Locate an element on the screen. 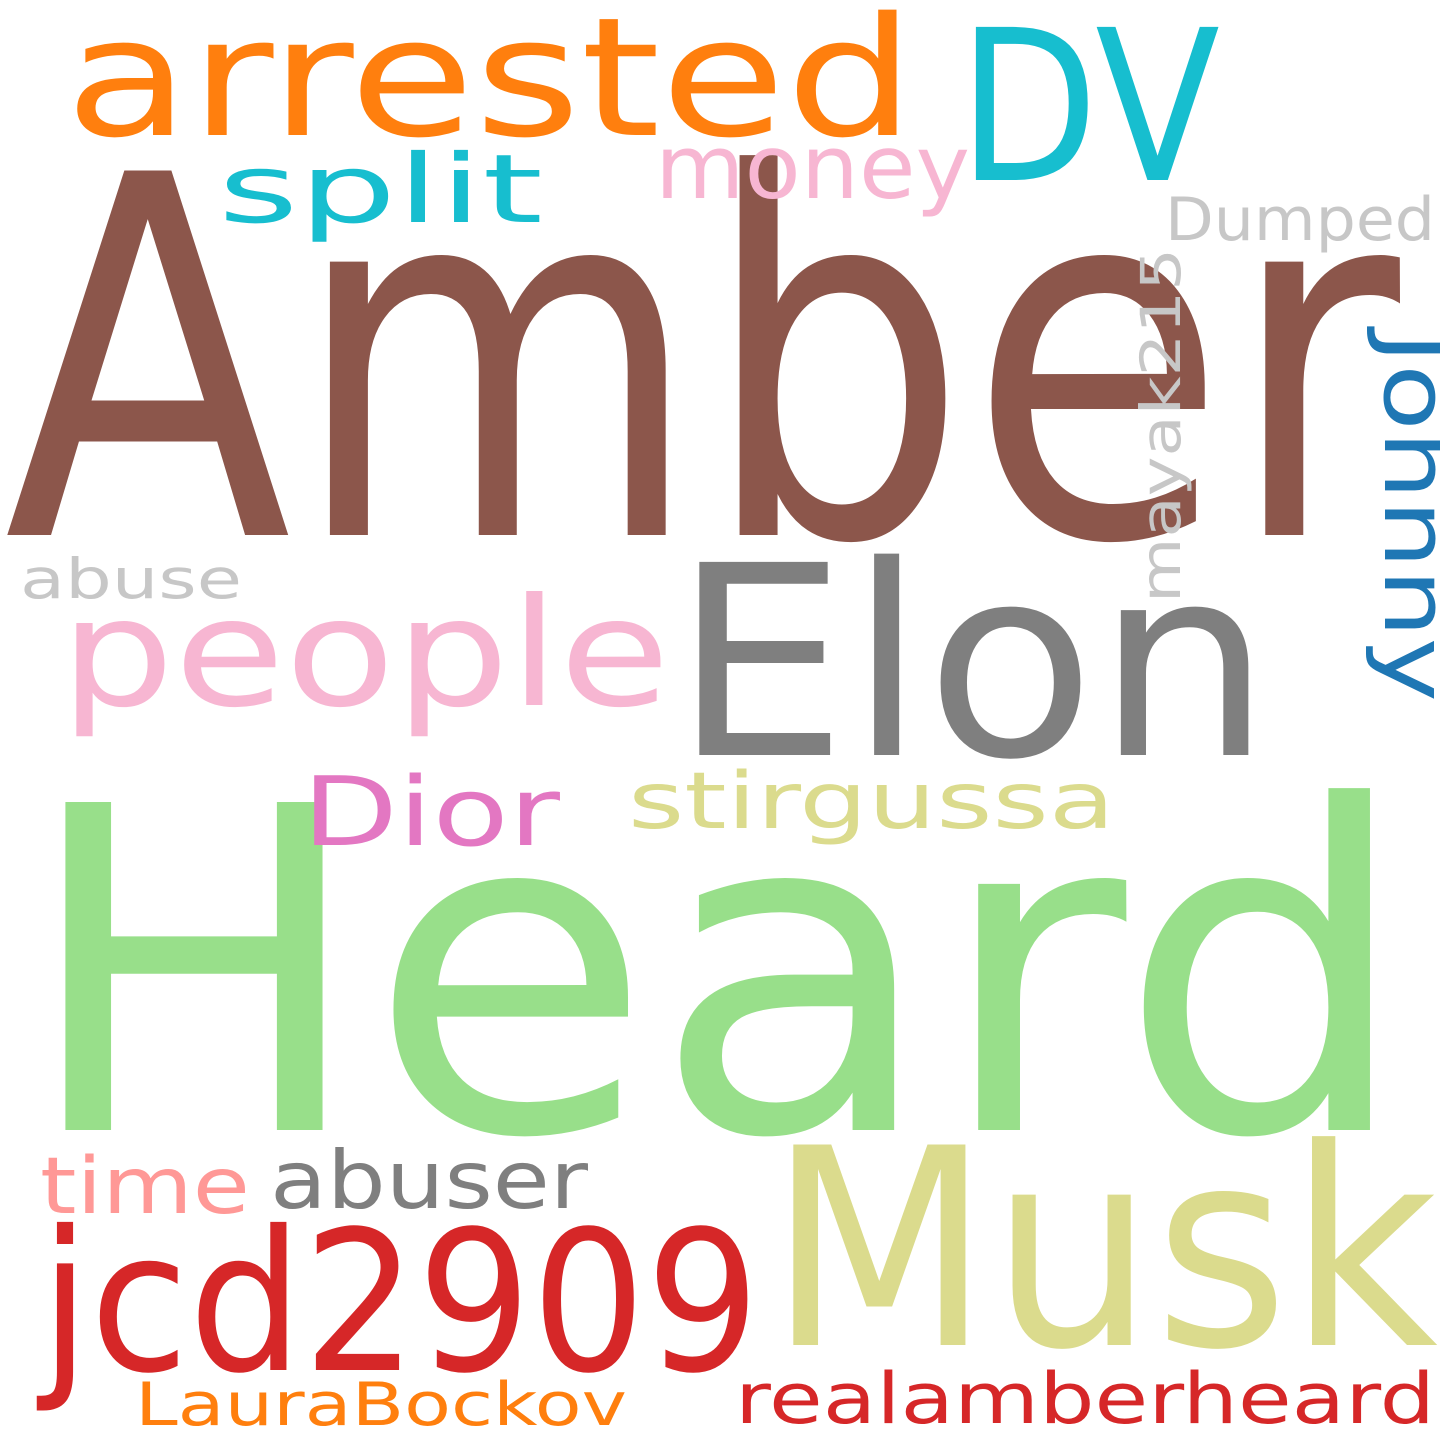  word-split: split is located at coordinates (380, 190).